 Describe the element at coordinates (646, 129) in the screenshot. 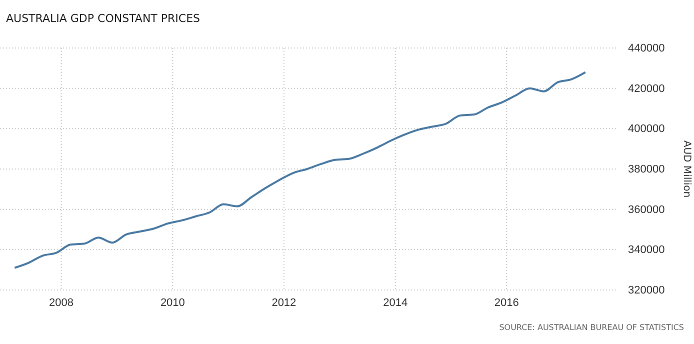

I see `y-tick-label: 400000` at that location.